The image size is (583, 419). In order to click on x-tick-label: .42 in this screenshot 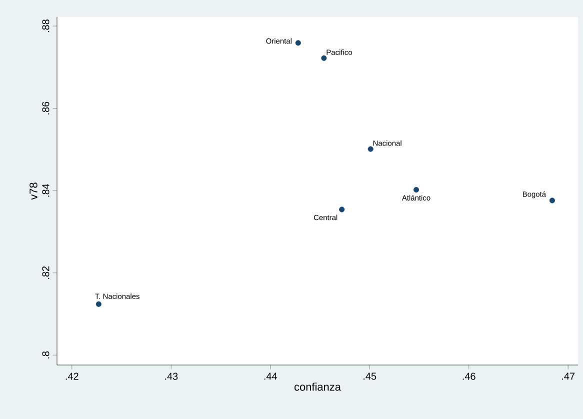, I will do `click(72, 376)`.